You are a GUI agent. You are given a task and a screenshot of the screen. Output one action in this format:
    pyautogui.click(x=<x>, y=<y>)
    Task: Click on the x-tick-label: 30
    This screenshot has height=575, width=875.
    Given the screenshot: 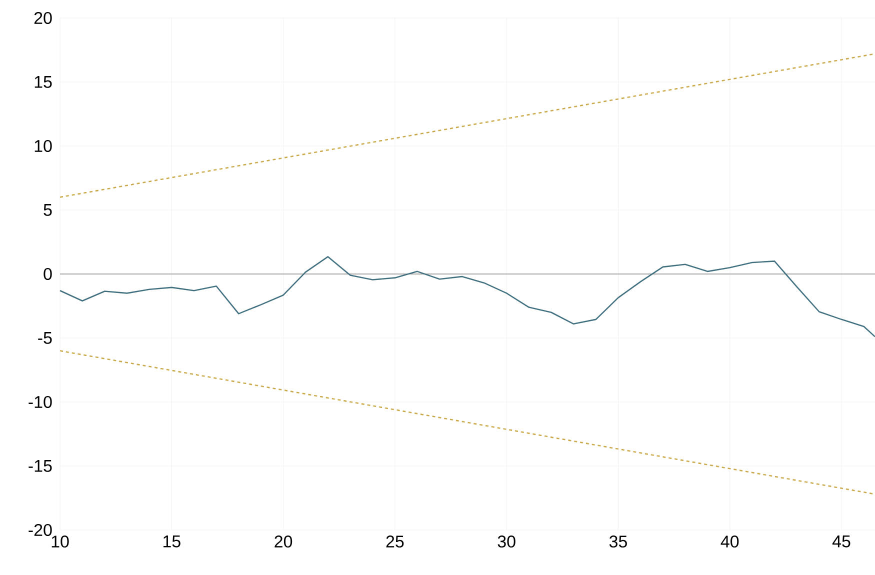 What is the action you would take?
    pyautogui.click(x=507, y=542)
    